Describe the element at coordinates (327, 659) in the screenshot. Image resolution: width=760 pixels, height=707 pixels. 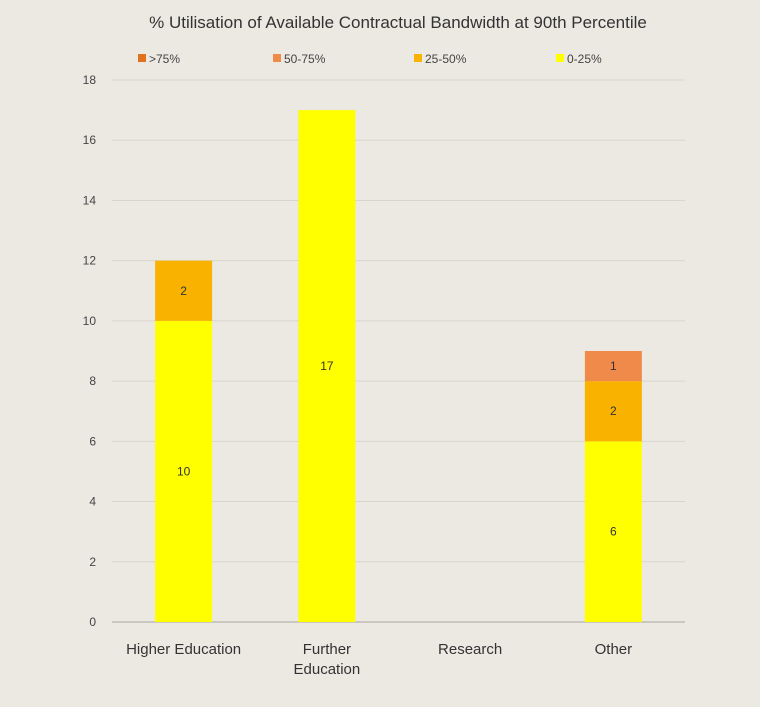
I see `x-category-label: Further Education` at that location.